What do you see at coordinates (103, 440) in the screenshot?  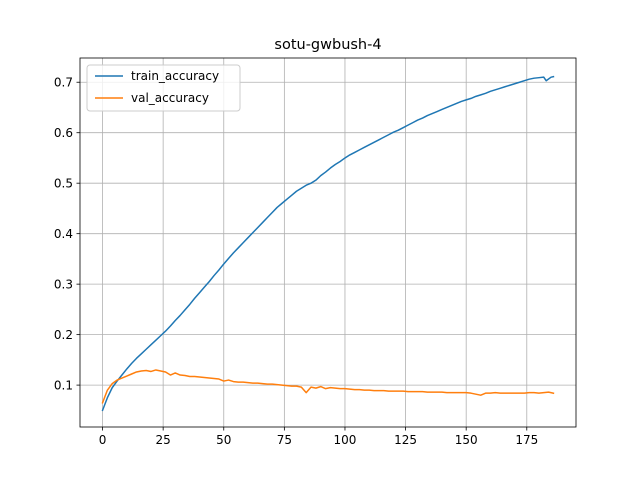 I see `x-tick-label: 0` at bounding box center [103, 440].